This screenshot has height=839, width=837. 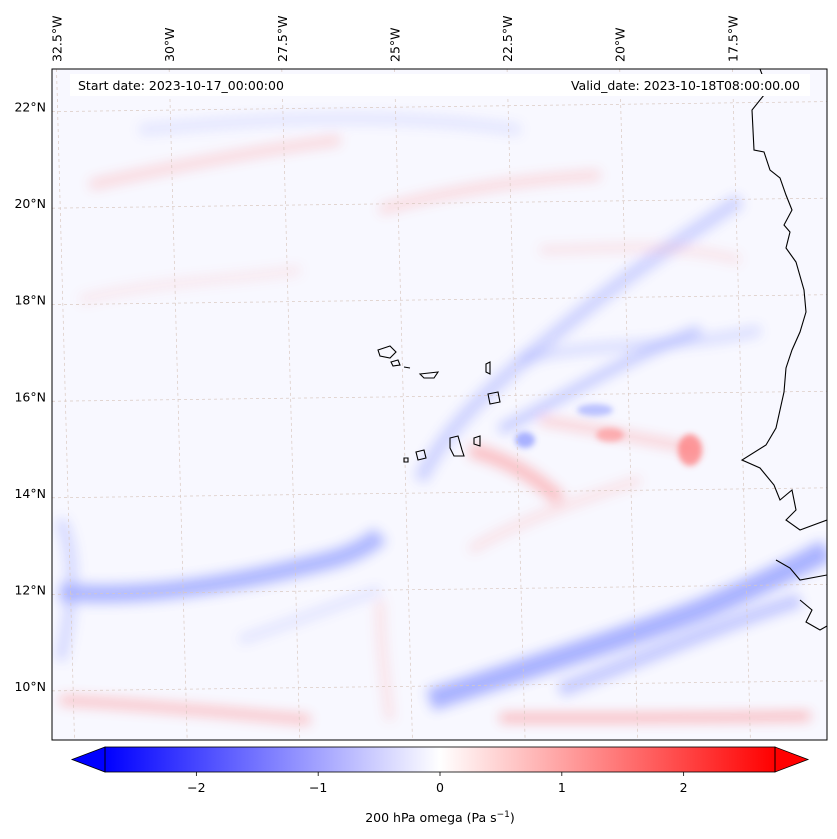 I want to click on colorbar-tick-label: 2, so click(x=684, y=787).